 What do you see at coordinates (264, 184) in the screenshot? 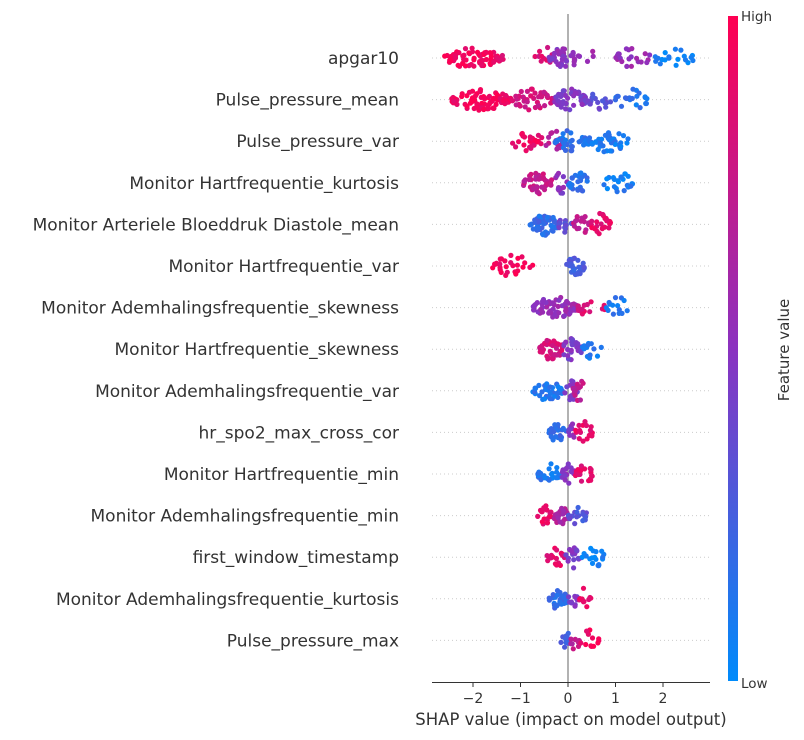
I see `feature-label: Monitor Hartfrequentie_kurtosis` at bounding box center [264, 184].